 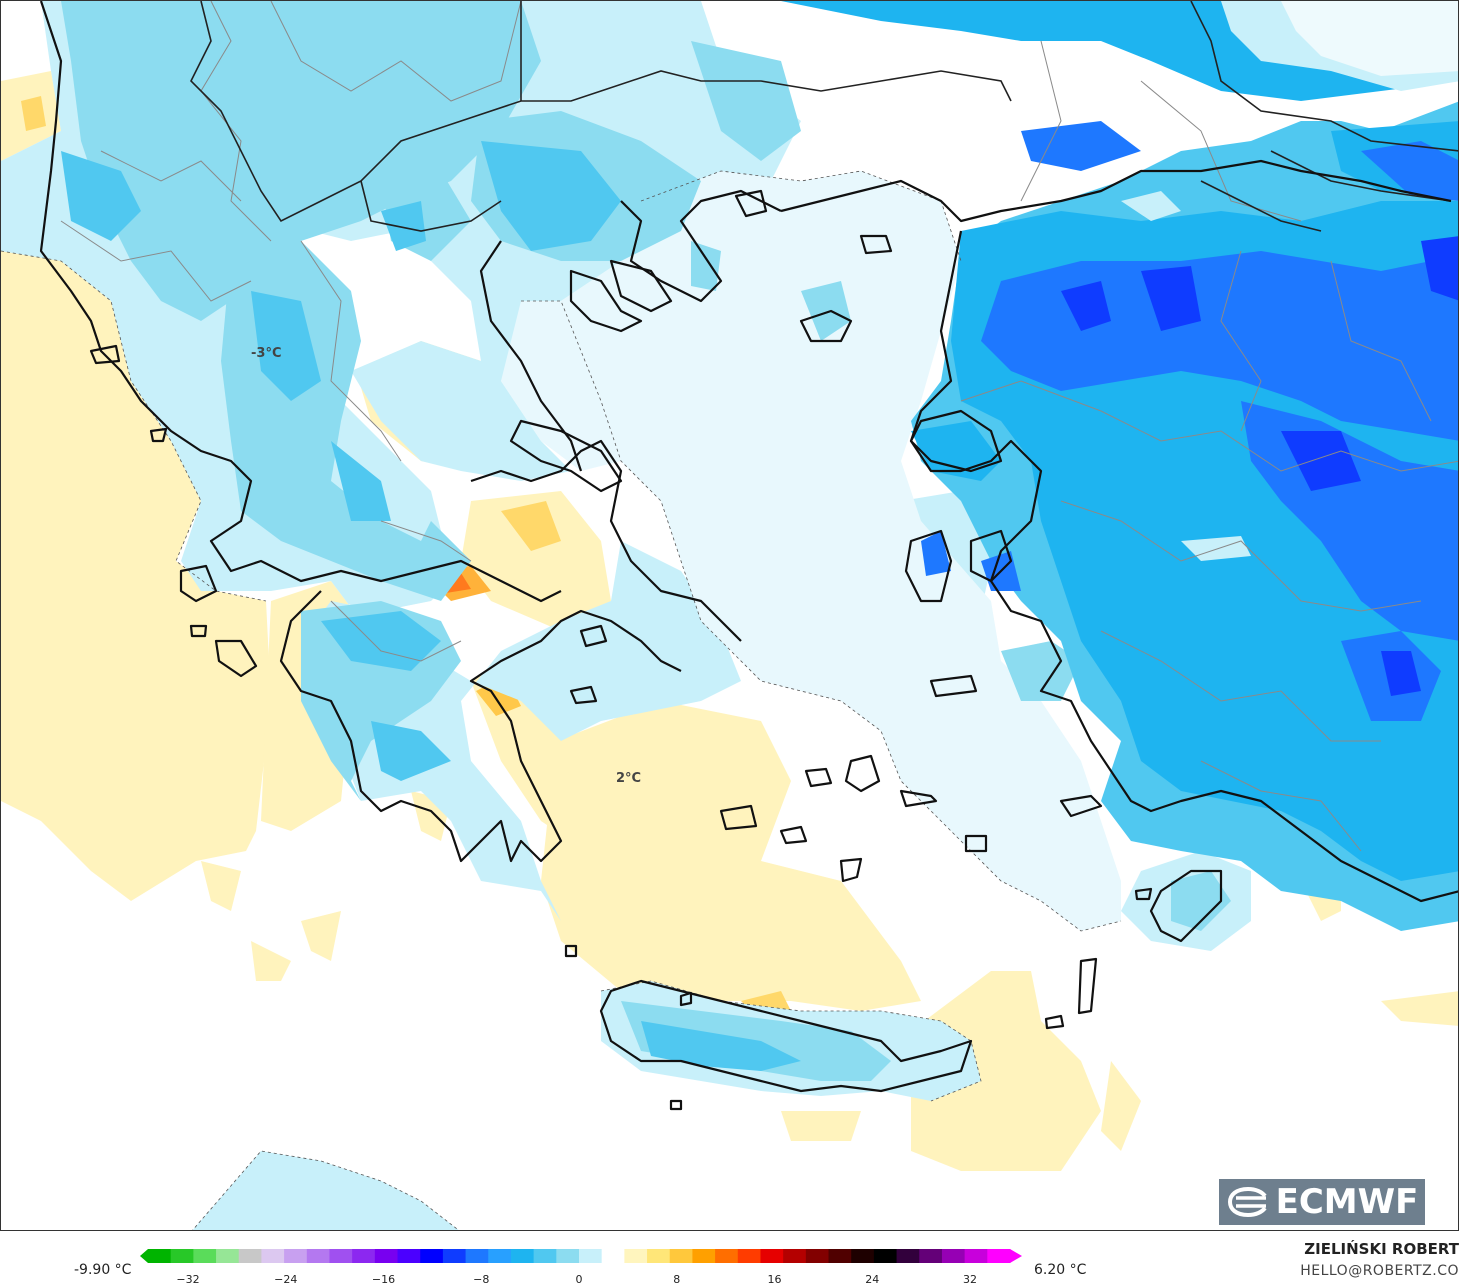 What do you see at coordinates (1060, 1270) in the screenshot?
I see `legend-max-label: 6.20 °C` at bounding box center [1060, 1270].